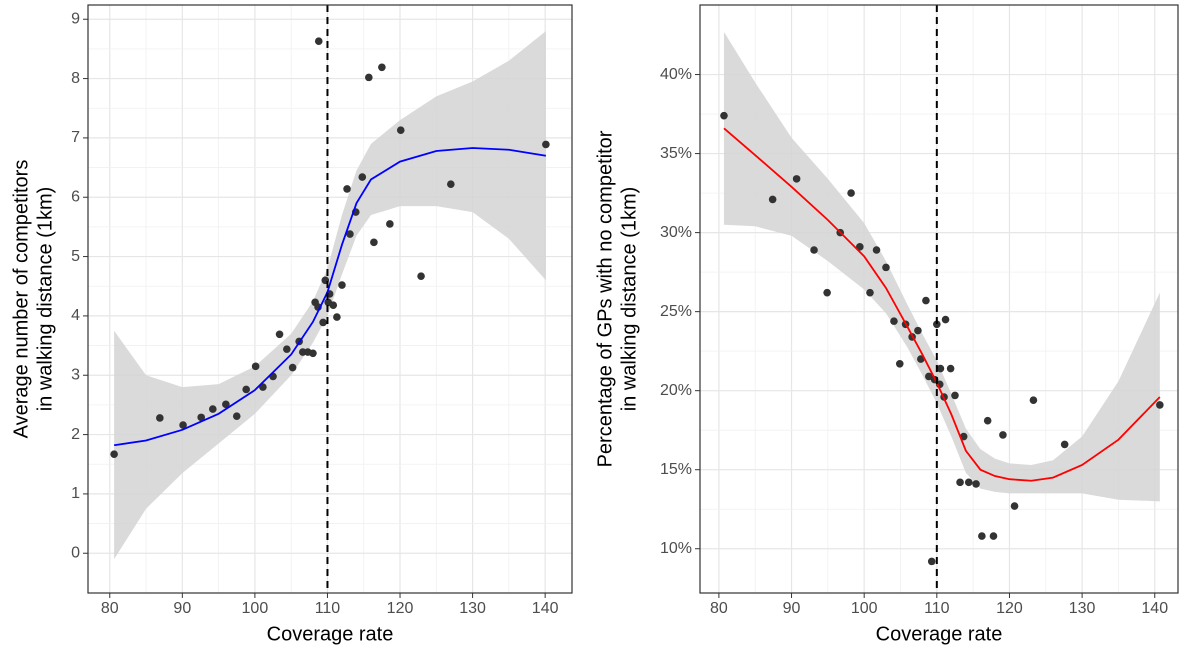 The width and height of the screenshot is (1184, 653). Describe the element at coordinates (676, 311) in the screenshot. I see `y-tick-label: 25%` at that location.